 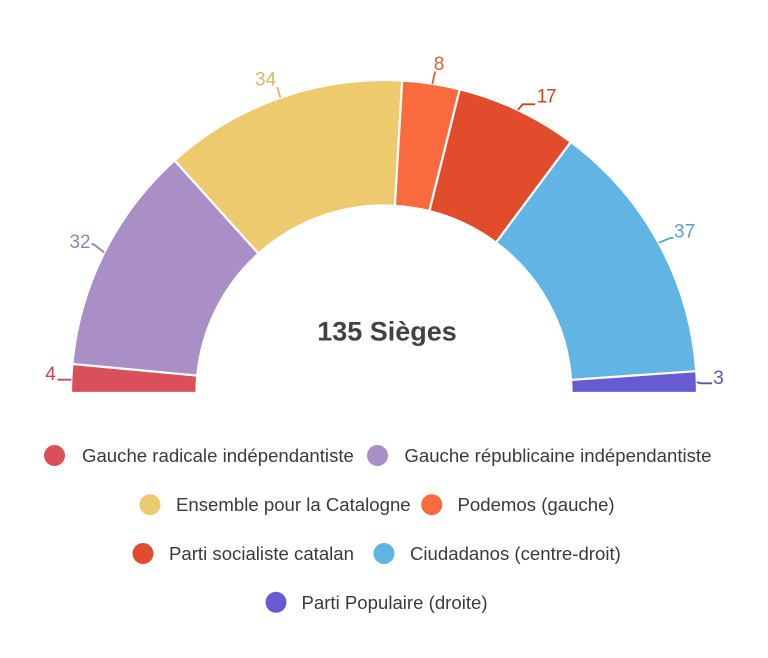 I want to click on svg-text: 34, so click(x=266, y=80).